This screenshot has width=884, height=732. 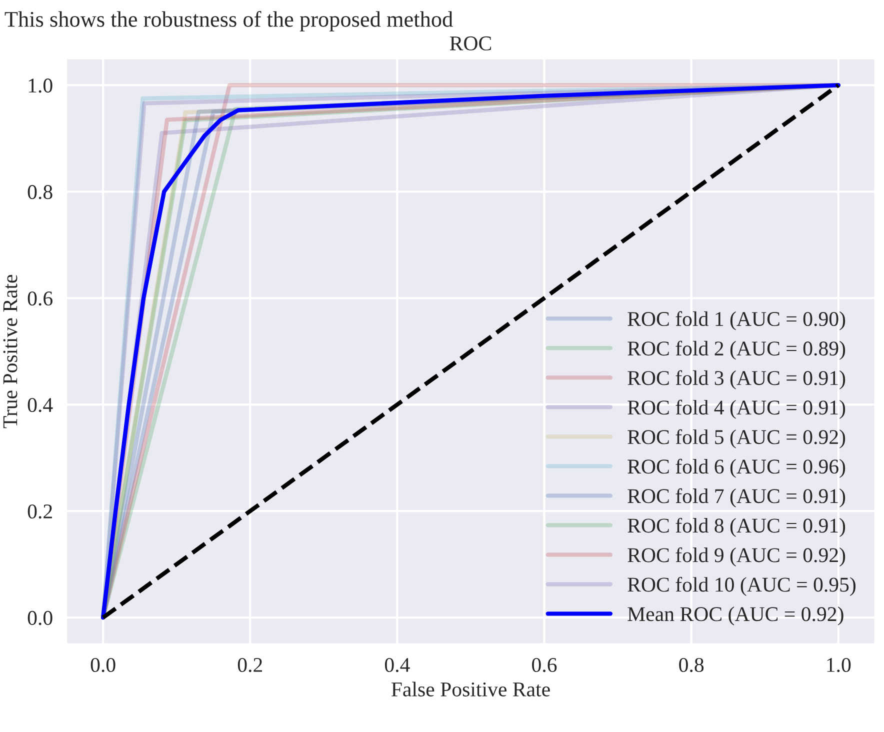 I want to click on legend-label: ROC fold 5 (AUC = 0.92), so click(x=737, y=438).